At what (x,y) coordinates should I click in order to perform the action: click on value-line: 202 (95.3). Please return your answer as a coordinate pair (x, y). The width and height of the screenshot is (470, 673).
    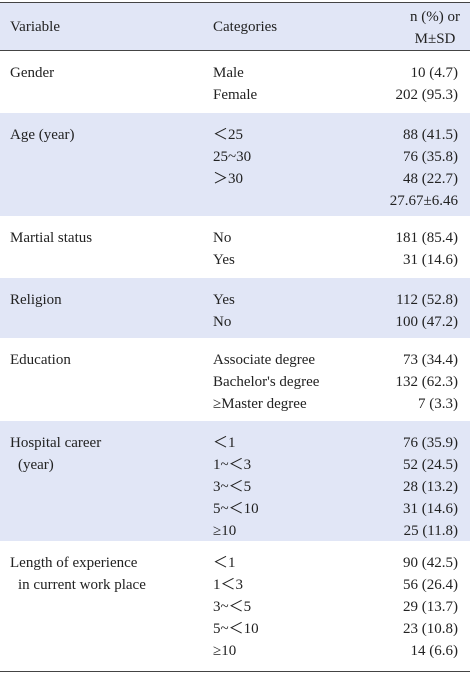
    Looking at the image, I should click on (427, 95).